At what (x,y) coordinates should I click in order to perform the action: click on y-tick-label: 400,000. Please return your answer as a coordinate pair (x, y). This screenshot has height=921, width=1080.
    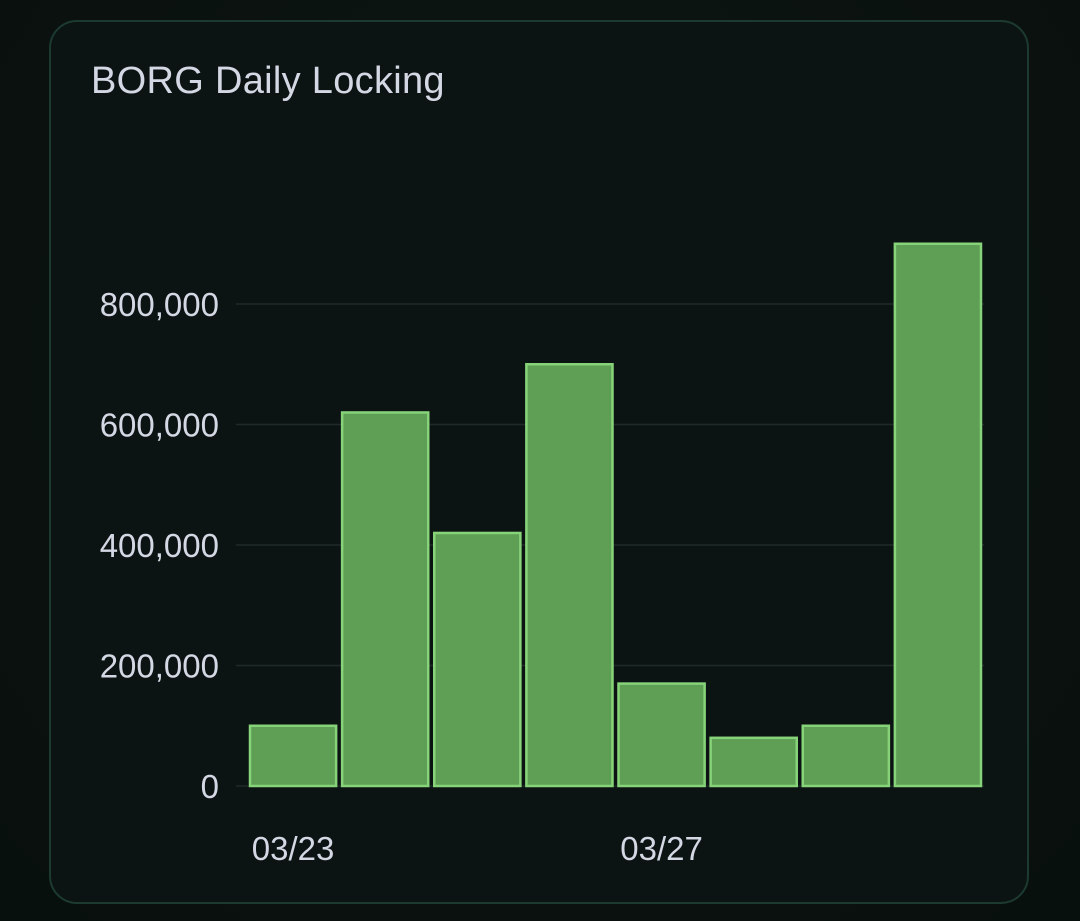
    Looking at the image, I should click on (159, 545).